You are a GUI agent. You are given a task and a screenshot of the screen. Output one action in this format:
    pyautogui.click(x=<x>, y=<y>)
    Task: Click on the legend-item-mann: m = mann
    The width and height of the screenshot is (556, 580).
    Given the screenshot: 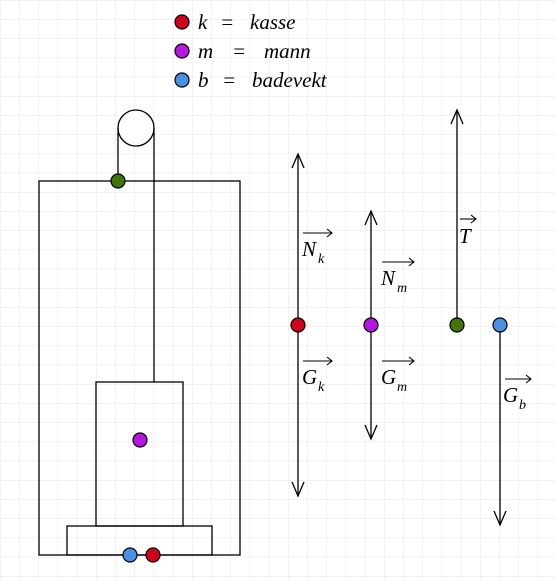 What is the action you would take?
    pyautogui.click(x=242, y=51)
    